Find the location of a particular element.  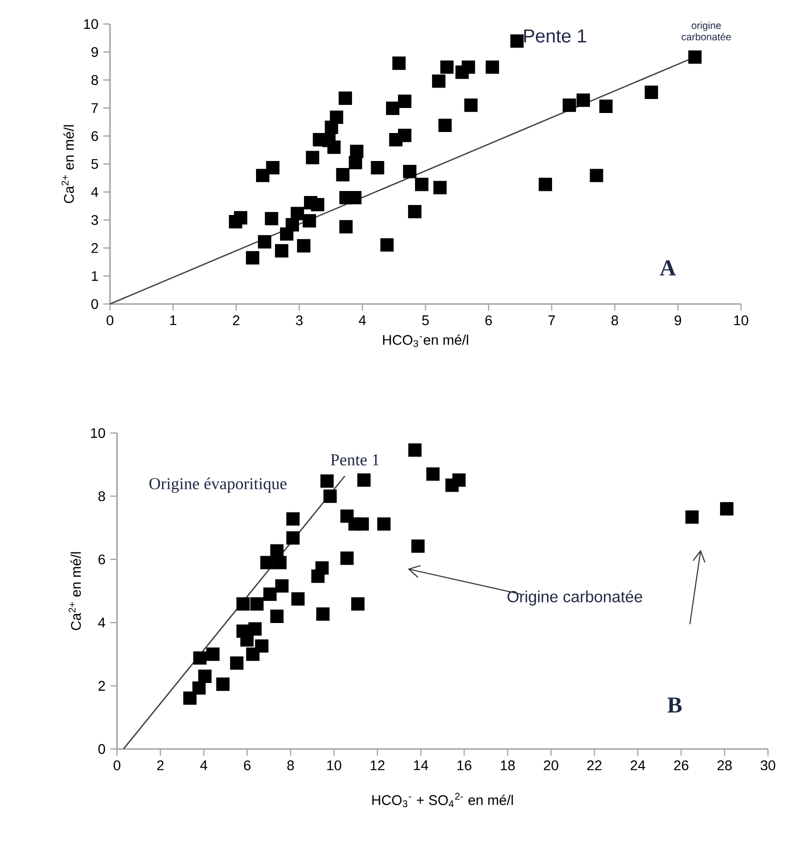

y-tick-label: 1 is located at coordinates (95, 276).